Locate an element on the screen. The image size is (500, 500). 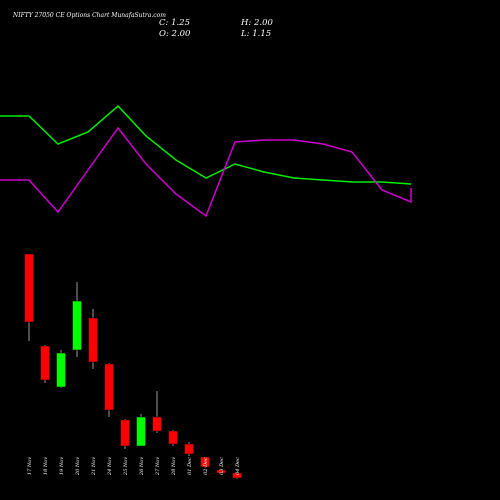
x-tick-label: 27 Nov is located at coordinates (158, 466).